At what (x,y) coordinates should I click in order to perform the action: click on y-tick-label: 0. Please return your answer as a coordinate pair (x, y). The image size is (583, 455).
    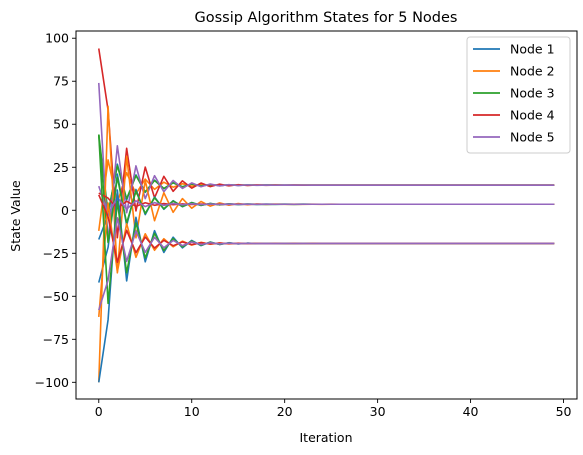
    Looking at the image, I should click on (65, 210).